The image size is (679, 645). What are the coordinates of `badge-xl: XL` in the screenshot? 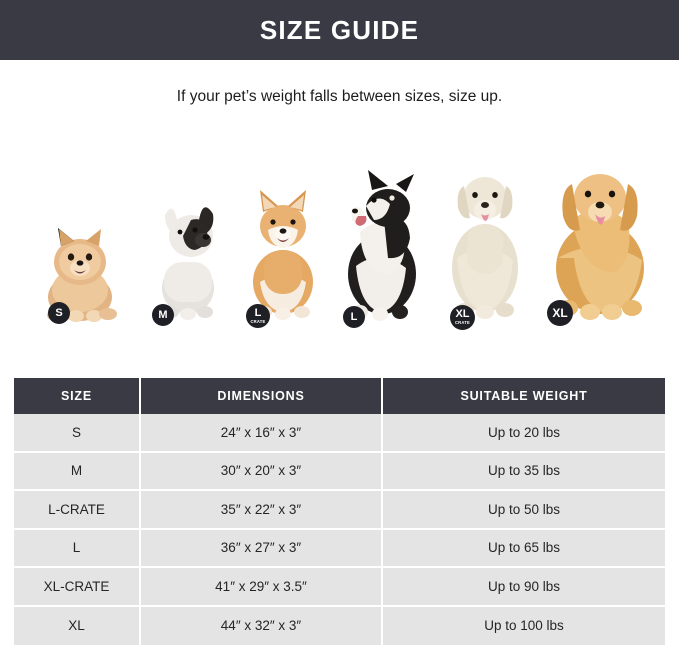 It's located at (560, 313).